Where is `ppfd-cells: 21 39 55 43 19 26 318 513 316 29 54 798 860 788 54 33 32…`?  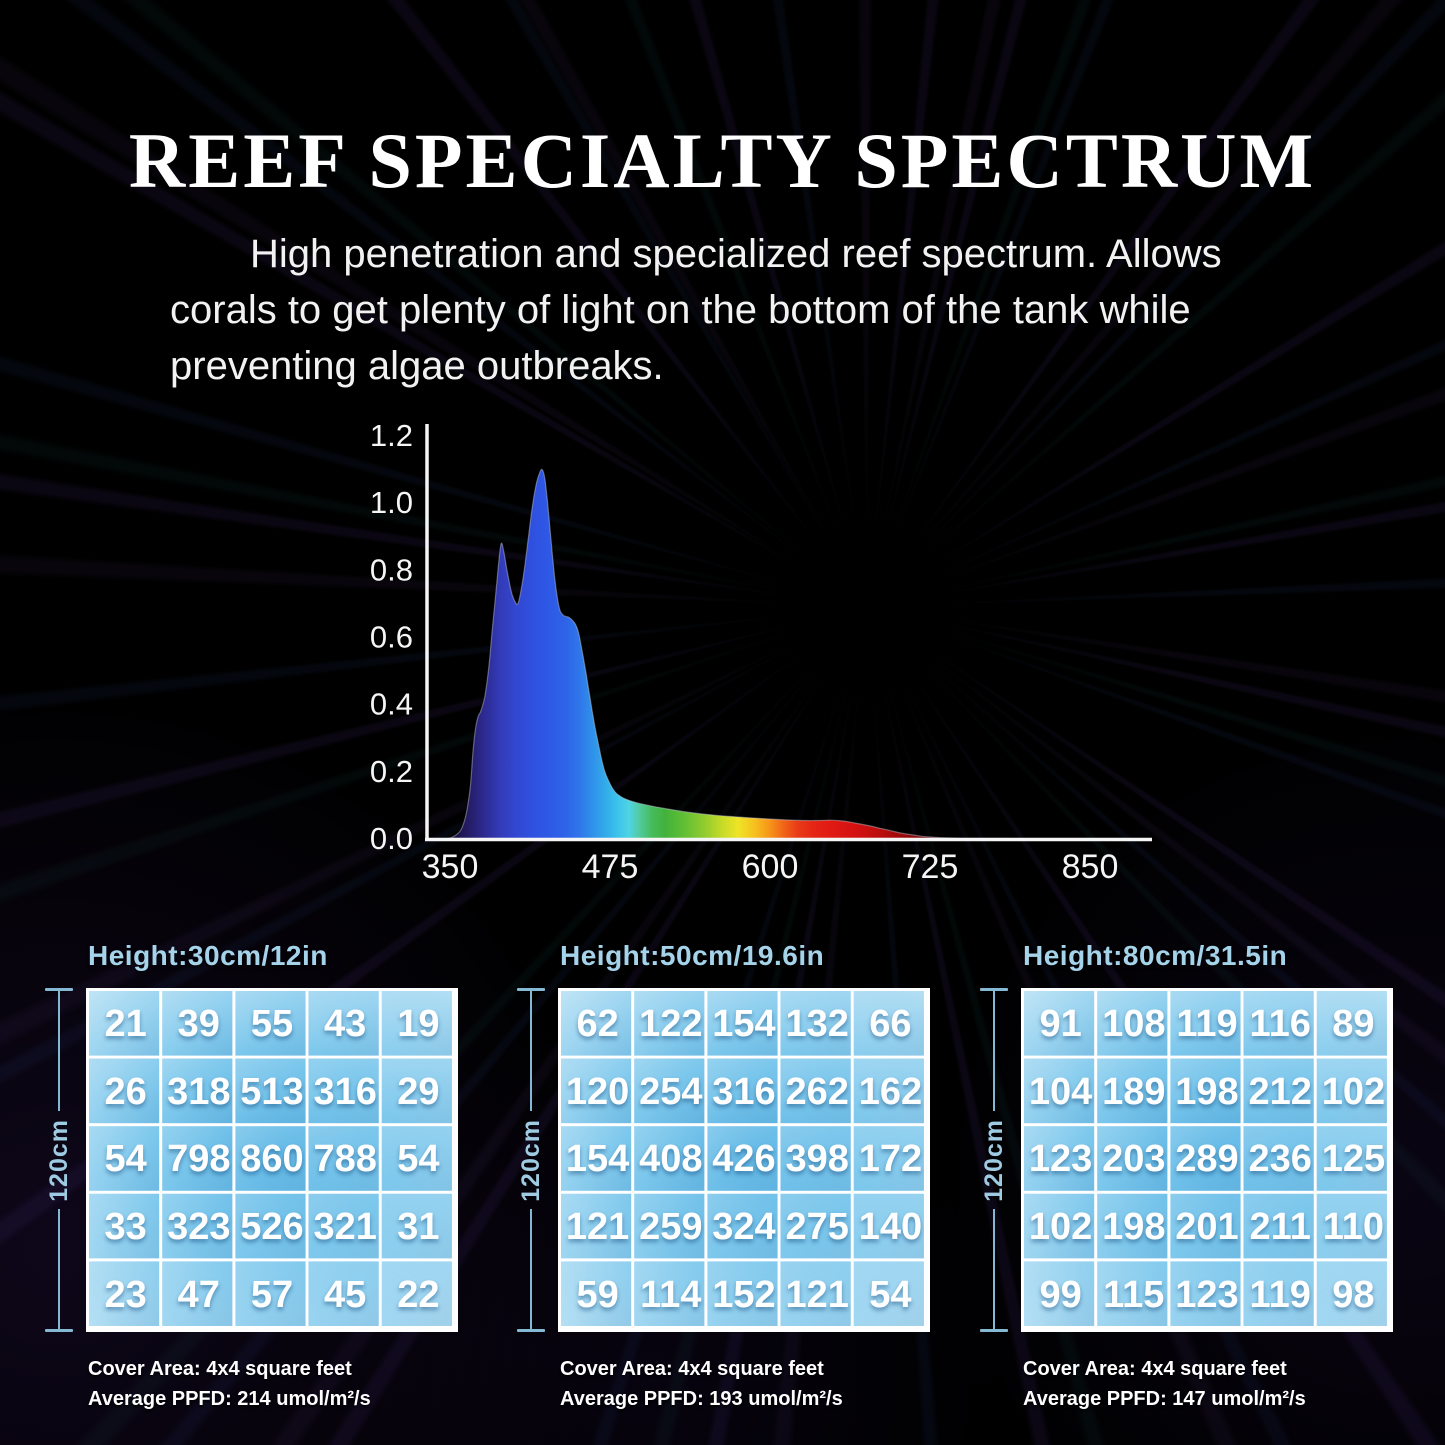
ppfd-cells: 21 39 55 43 19 26 318 513 316 29 54 798 860 788 54 33 32… is located at coordinates (272, 1160).